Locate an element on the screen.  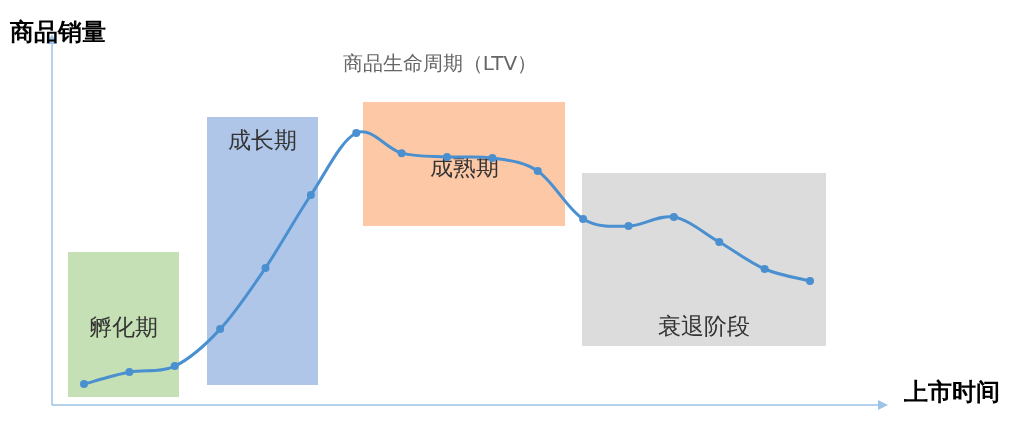
annotation: 衰退阶段 is located at coordinates (704, 326).